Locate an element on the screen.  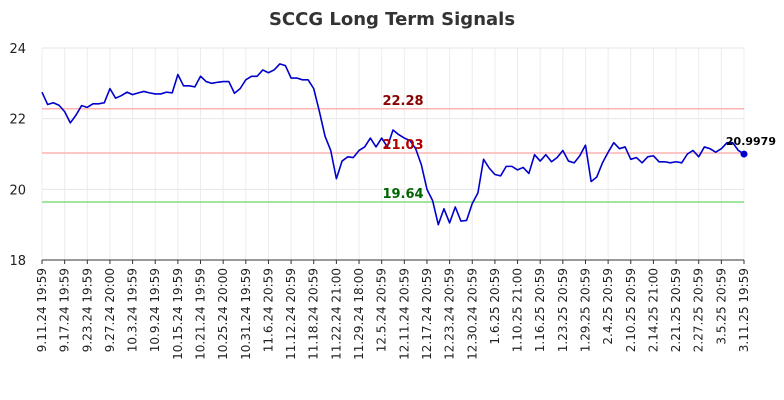
x-tick-label: 11.29.24 18:00 is located at coordinates (359, 314).